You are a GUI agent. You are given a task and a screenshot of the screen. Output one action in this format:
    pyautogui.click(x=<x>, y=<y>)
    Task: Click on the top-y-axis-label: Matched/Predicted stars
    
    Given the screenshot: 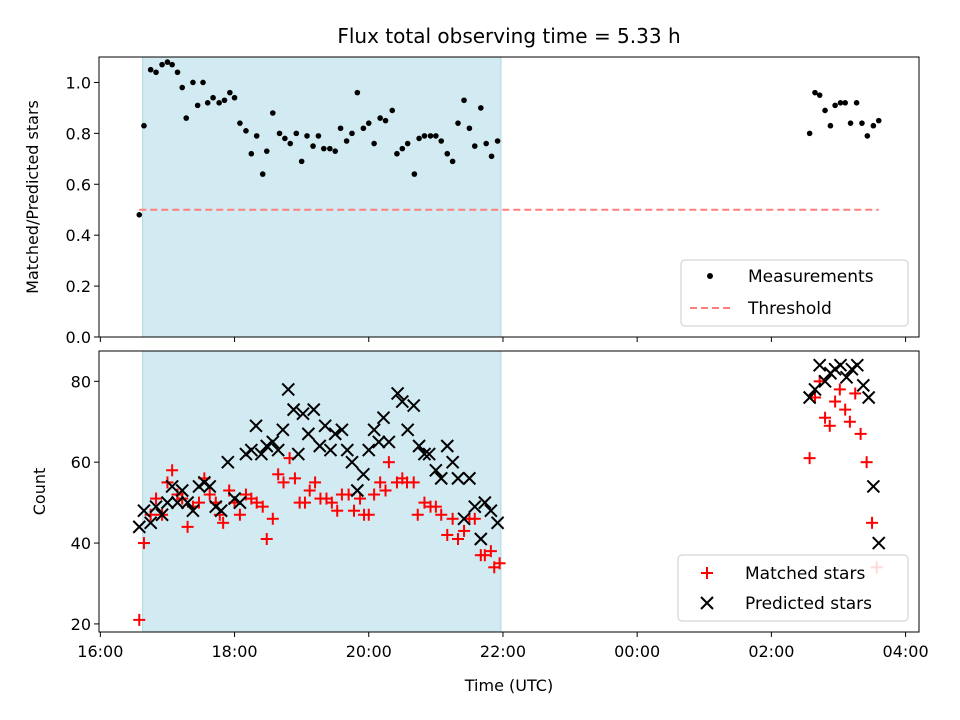 What is the action you would take?
    pyautogui.click(x=32, y=197)
    